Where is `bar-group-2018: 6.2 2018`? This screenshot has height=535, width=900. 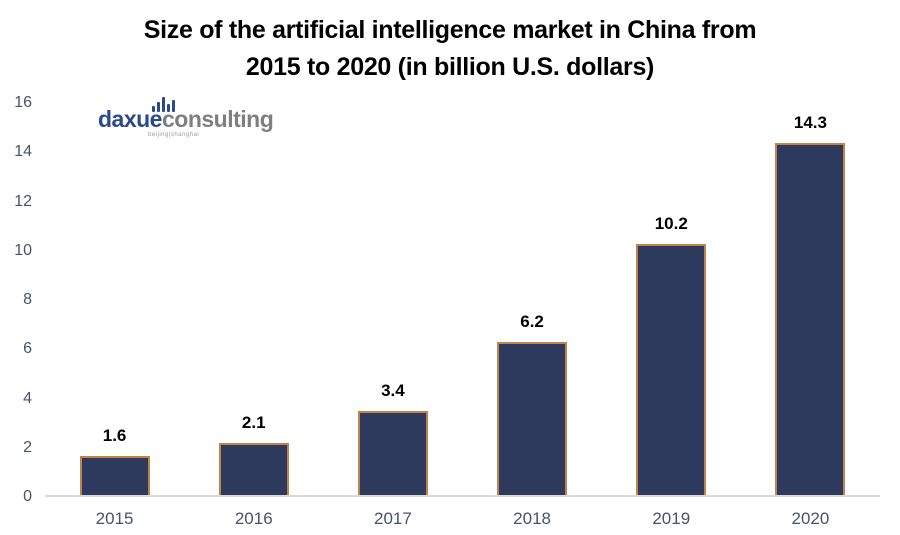
bar-group-2018: 6.2 2018 is located at coordinates (532, 420).